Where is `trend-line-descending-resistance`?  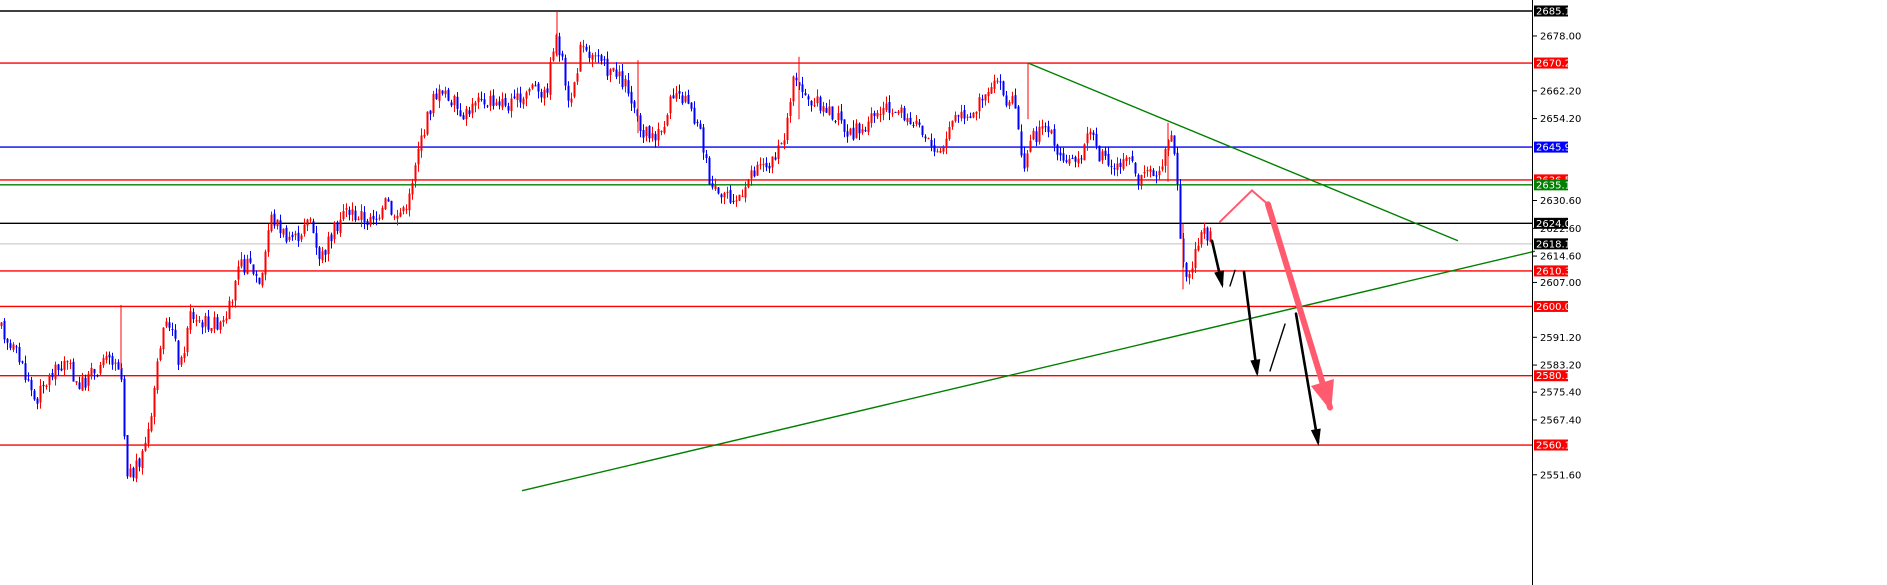
trend-line-descending-resistance is located at coordinates (1243, 152).